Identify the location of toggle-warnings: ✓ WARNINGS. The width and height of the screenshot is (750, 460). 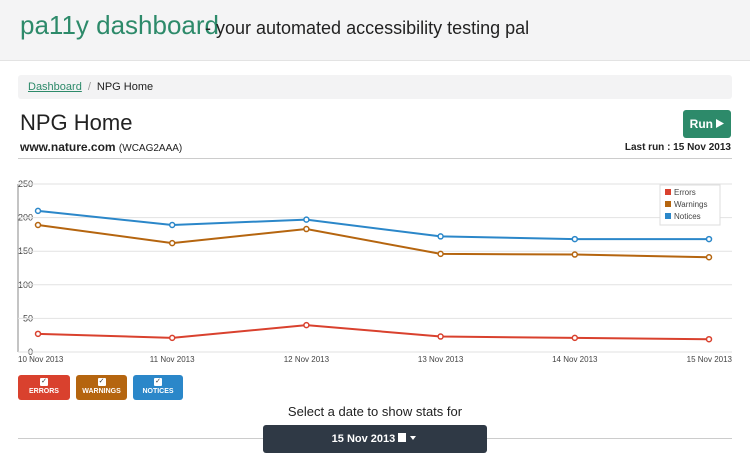
(101, 387).